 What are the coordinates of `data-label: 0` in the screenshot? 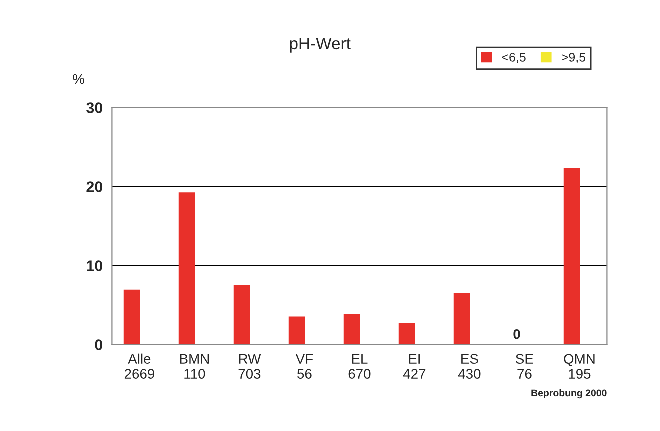 It's located at (517, 334).